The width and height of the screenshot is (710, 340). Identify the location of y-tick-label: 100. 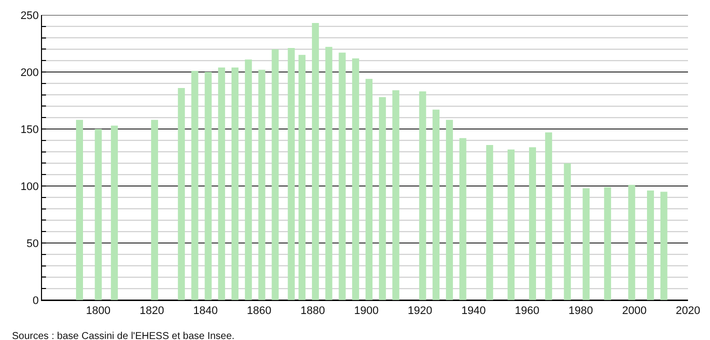
(29, 186).